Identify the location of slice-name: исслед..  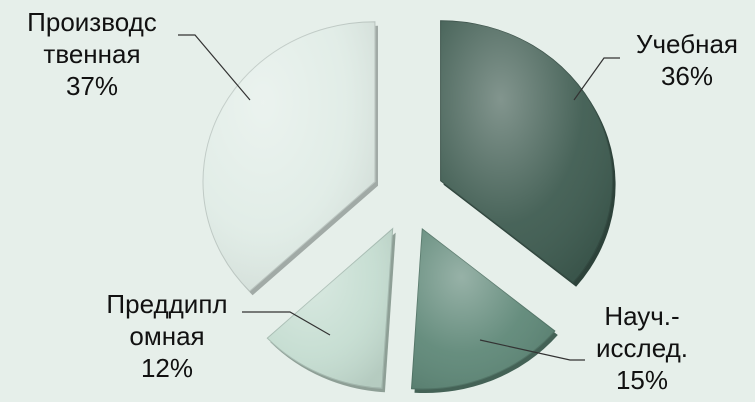
(642, 348).